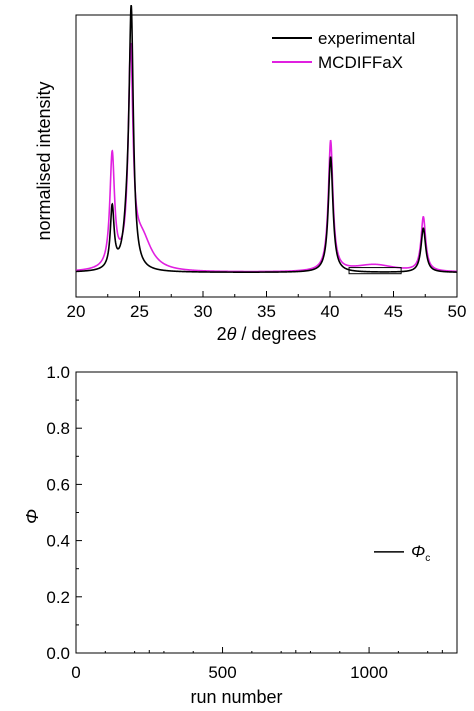 The height and width of the screenshot is (711, 474). Describe the element at coordinates (58, 653) in the screenshot. I see `y-tick-label: 0.0` at that location.